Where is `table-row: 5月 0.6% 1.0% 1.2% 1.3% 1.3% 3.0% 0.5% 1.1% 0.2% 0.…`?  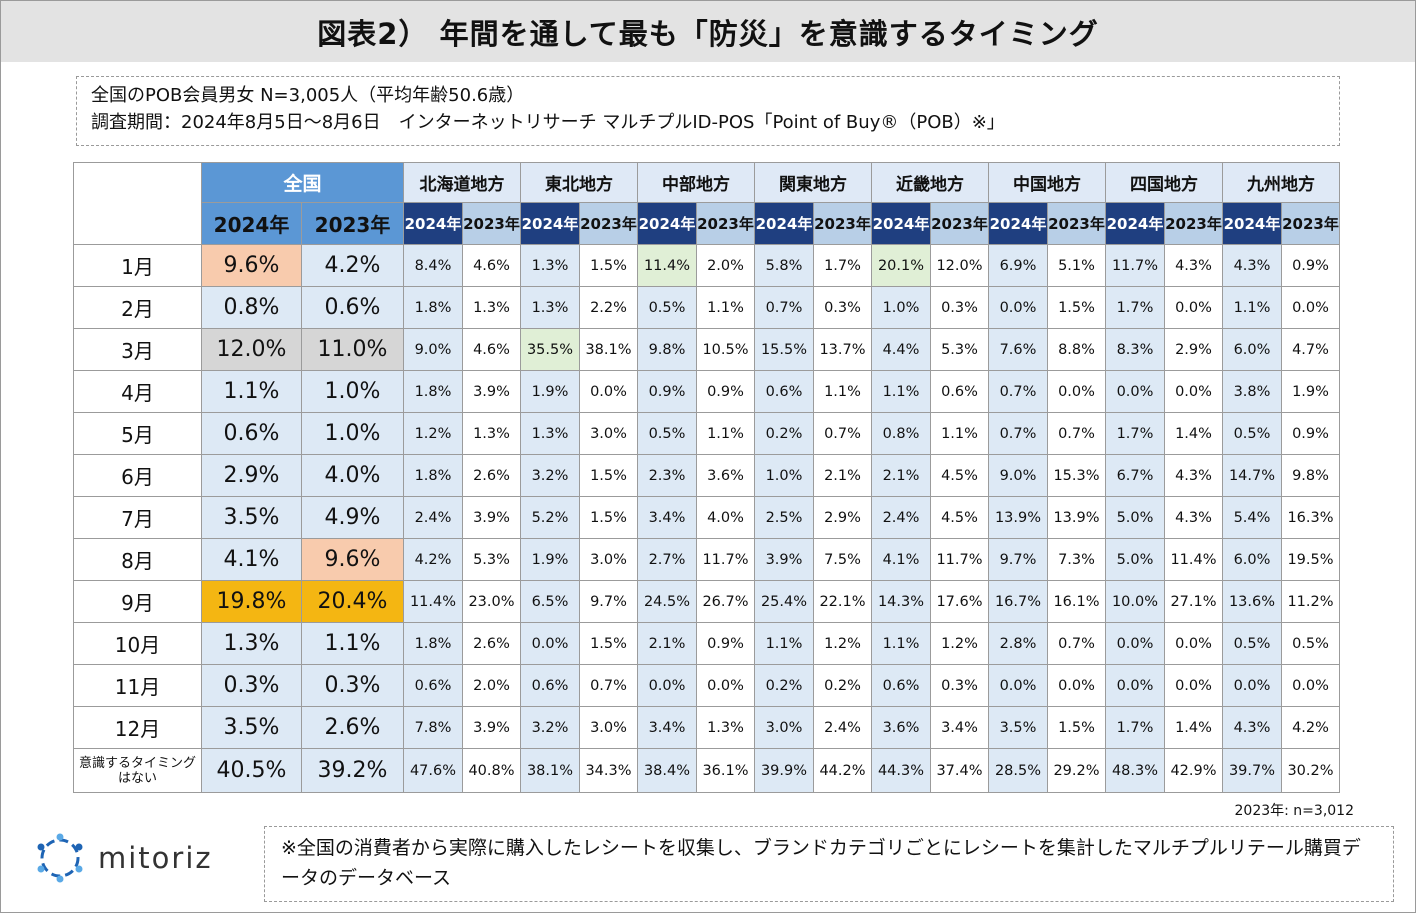
table-row: 5月 0.6% 1.0% 1.2% 1.3% 1.3% 3.0% 0.5% 1.1% 0.2% 0.… is located at coordinates (706, 433).